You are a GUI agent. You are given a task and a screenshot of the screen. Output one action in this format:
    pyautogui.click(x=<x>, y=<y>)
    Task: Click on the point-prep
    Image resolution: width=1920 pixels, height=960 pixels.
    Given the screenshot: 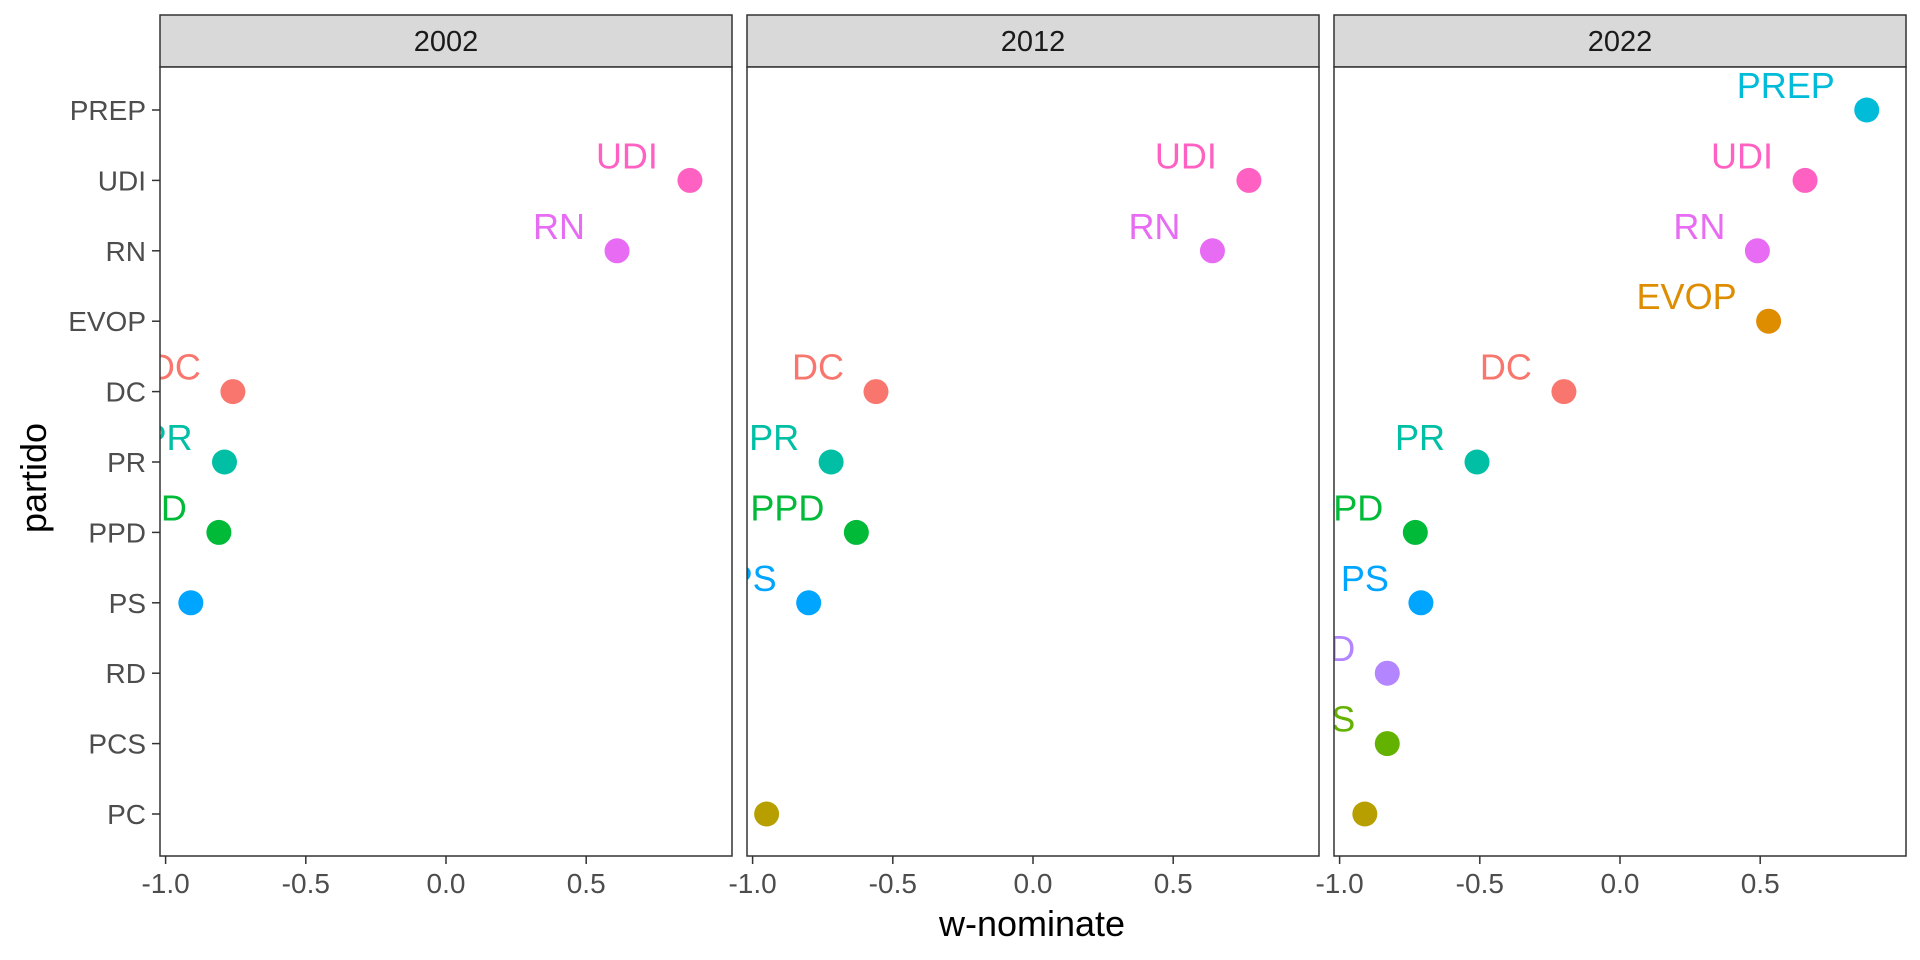 What is the action you would take?
    pyautogui.click(x=1867, y=110)
    